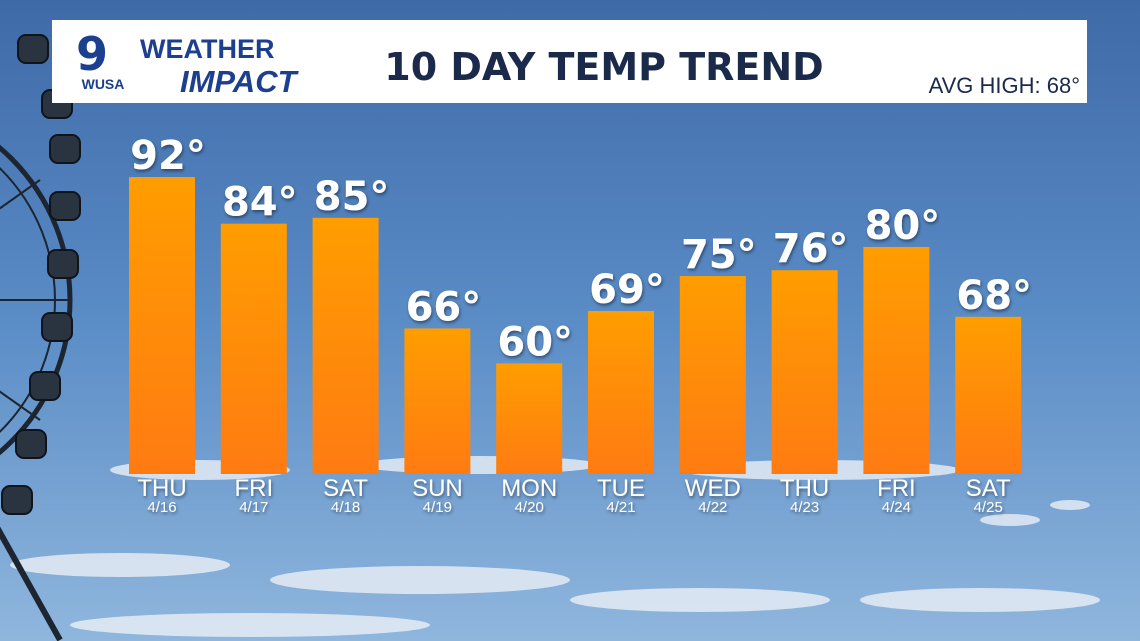 Image resolution: width=1140 pixels, height=641 pixels. I want to click on day-label: TUE, so click(621, 488).